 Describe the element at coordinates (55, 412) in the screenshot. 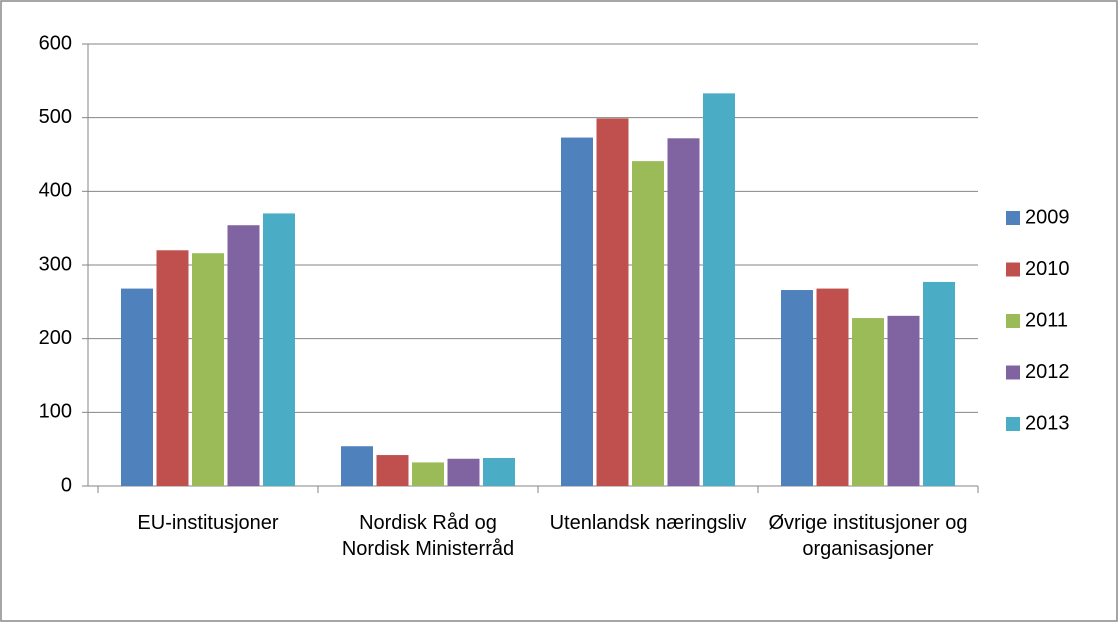

I see `y-tick-label: 100` at that location.